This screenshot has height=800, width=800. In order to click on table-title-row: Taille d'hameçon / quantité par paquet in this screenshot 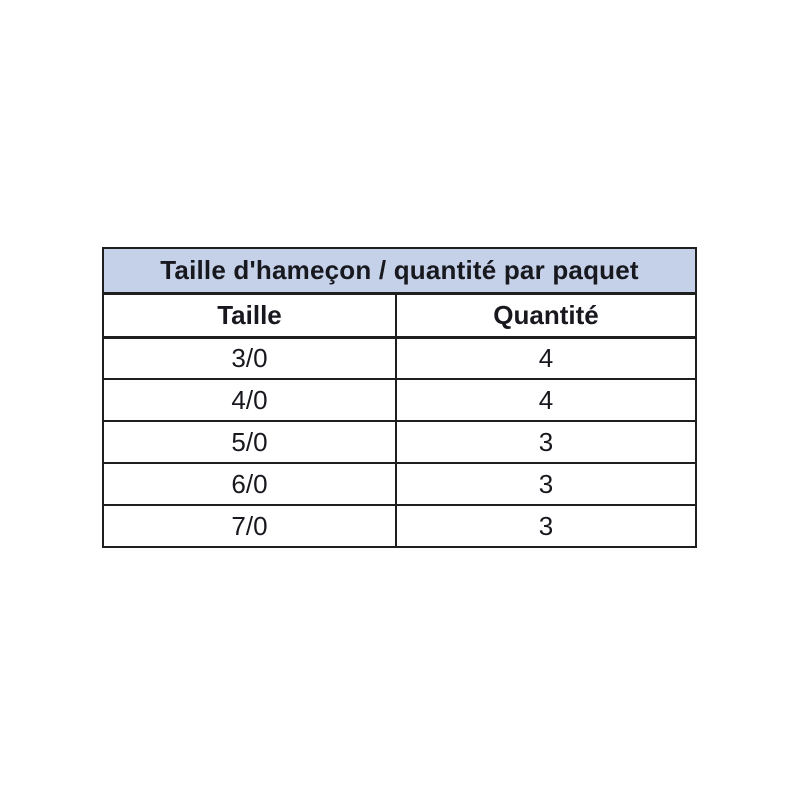, I will do `click(399, 271)`.